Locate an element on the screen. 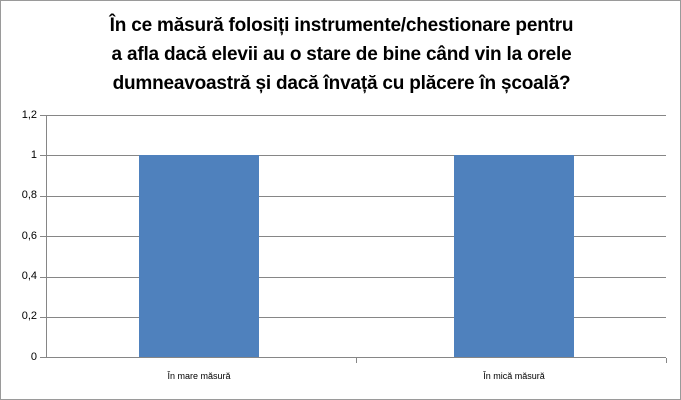 The width and height of the screenshot is (681, 400). x-tick-mark-end is located at coordinates (666, 360).